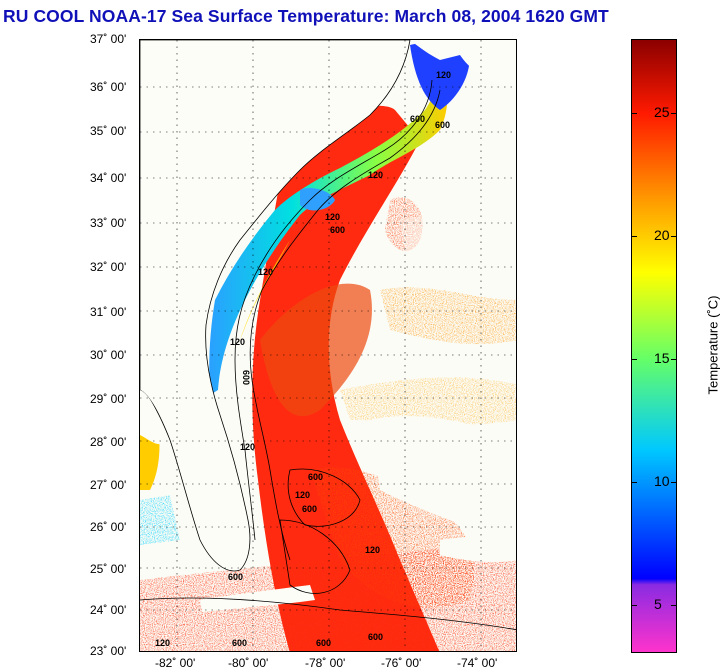 This screenshot has height=672, width=728. What do you see at coordinates (654, 346) in the screenshot?
I see `temperature-colorbar` at bounding box center [654, 346].